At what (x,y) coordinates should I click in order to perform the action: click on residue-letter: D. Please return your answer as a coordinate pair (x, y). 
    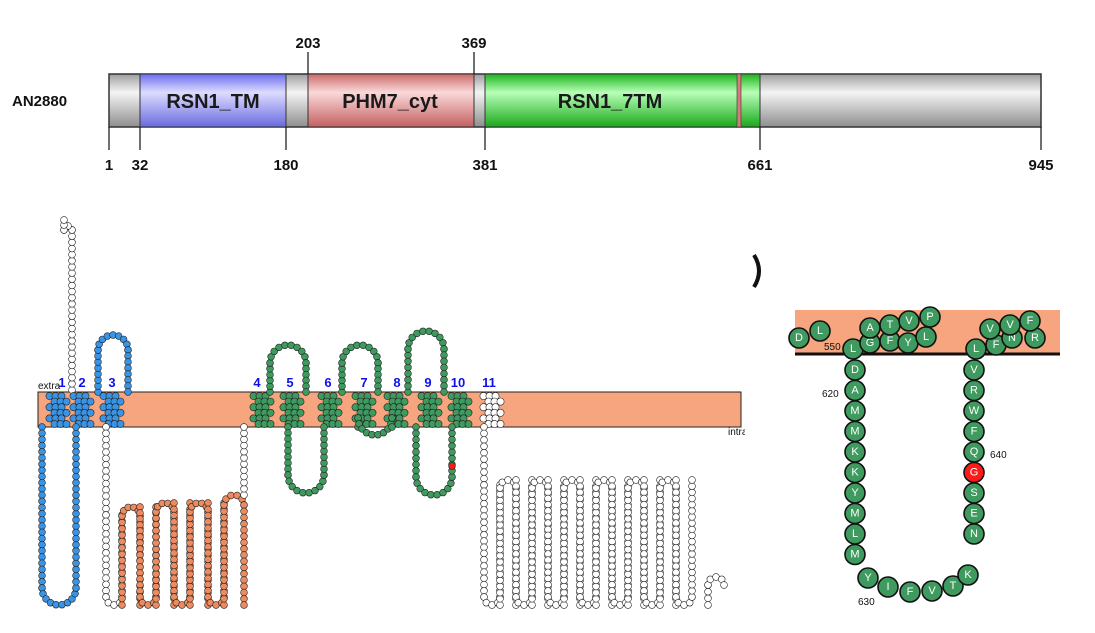
    Looking at the image, I should click on (799, 338).